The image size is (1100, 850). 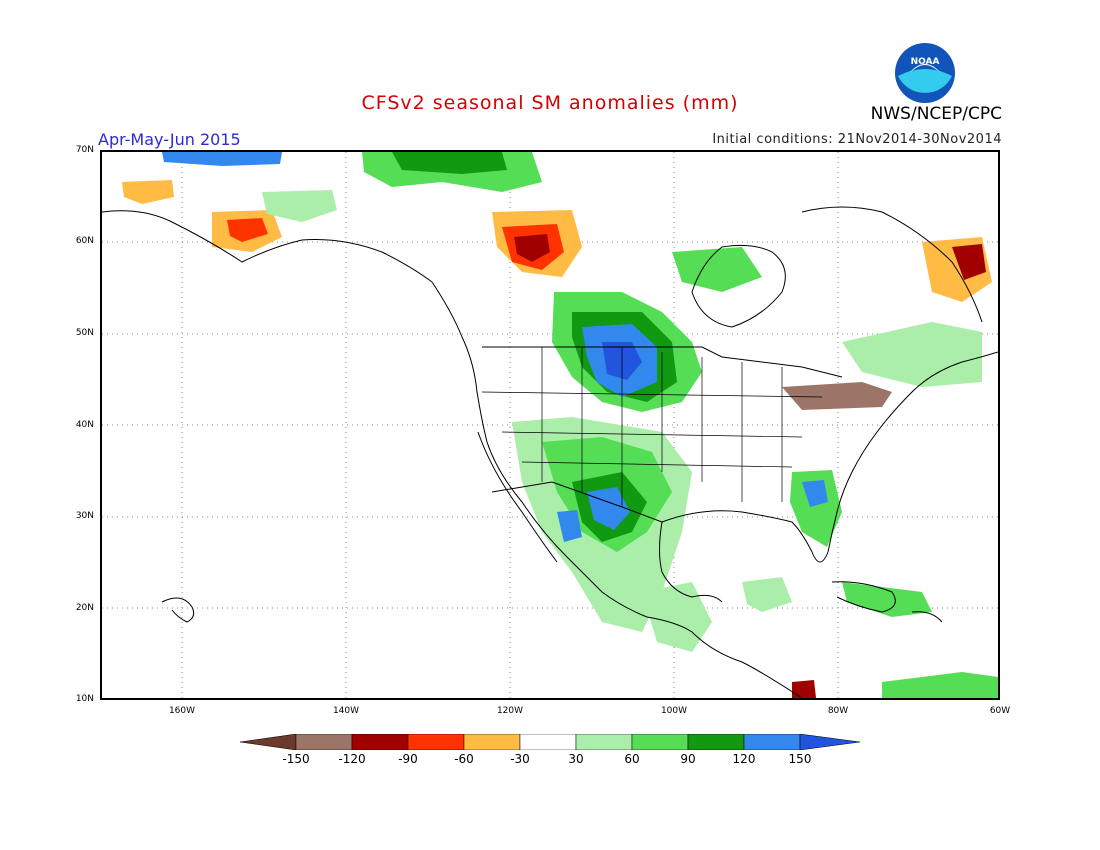 What do you see at coordinates (936, 114) in the screenshot?
I see `agency-label: NWS/NCEP/CPC` at bounding box center [936, 114].